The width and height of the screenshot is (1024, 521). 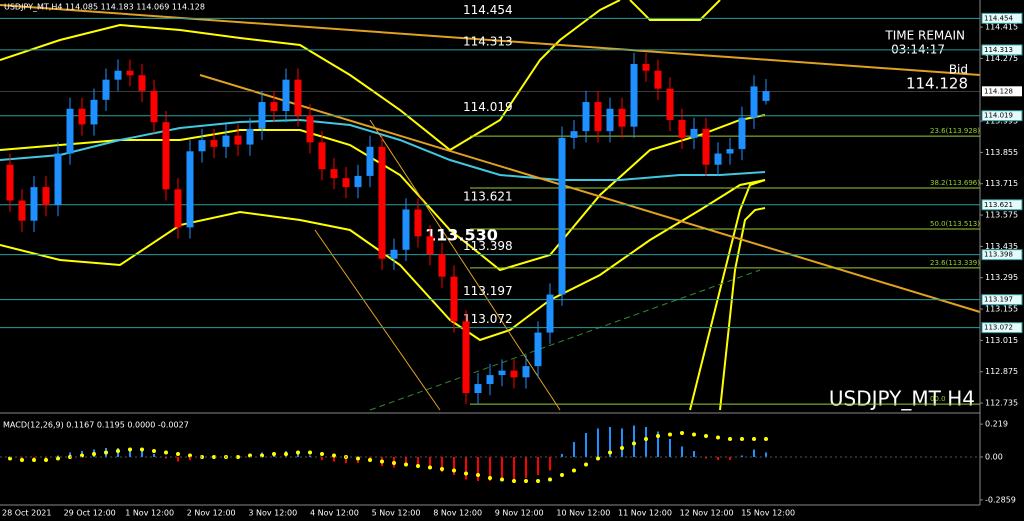 What do you see at coordinates (996, 424) in the screenshot?
I see `y-tick-label: 0.219` at bounding box center [996, 424].